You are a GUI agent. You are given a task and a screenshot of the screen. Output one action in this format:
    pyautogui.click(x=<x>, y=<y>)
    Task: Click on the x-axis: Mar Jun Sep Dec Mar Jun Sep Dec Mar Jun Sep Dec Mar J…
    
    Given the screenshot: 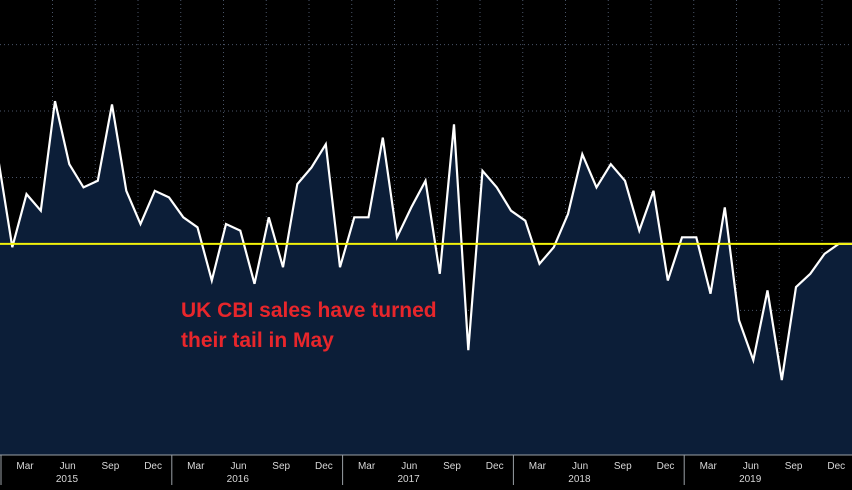 What is the action you would take?
    pyautogui.click(x=426, y=469)
    